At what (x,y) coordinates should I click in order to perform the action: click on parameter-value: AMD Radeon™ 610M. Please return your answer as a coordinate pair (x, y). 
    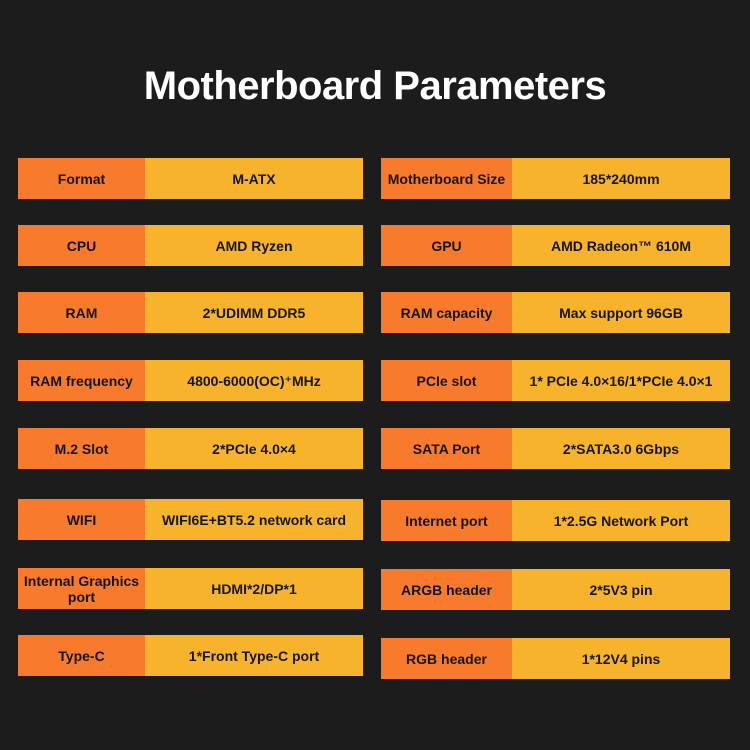
    Looking at the image, I should click on (621, 245).